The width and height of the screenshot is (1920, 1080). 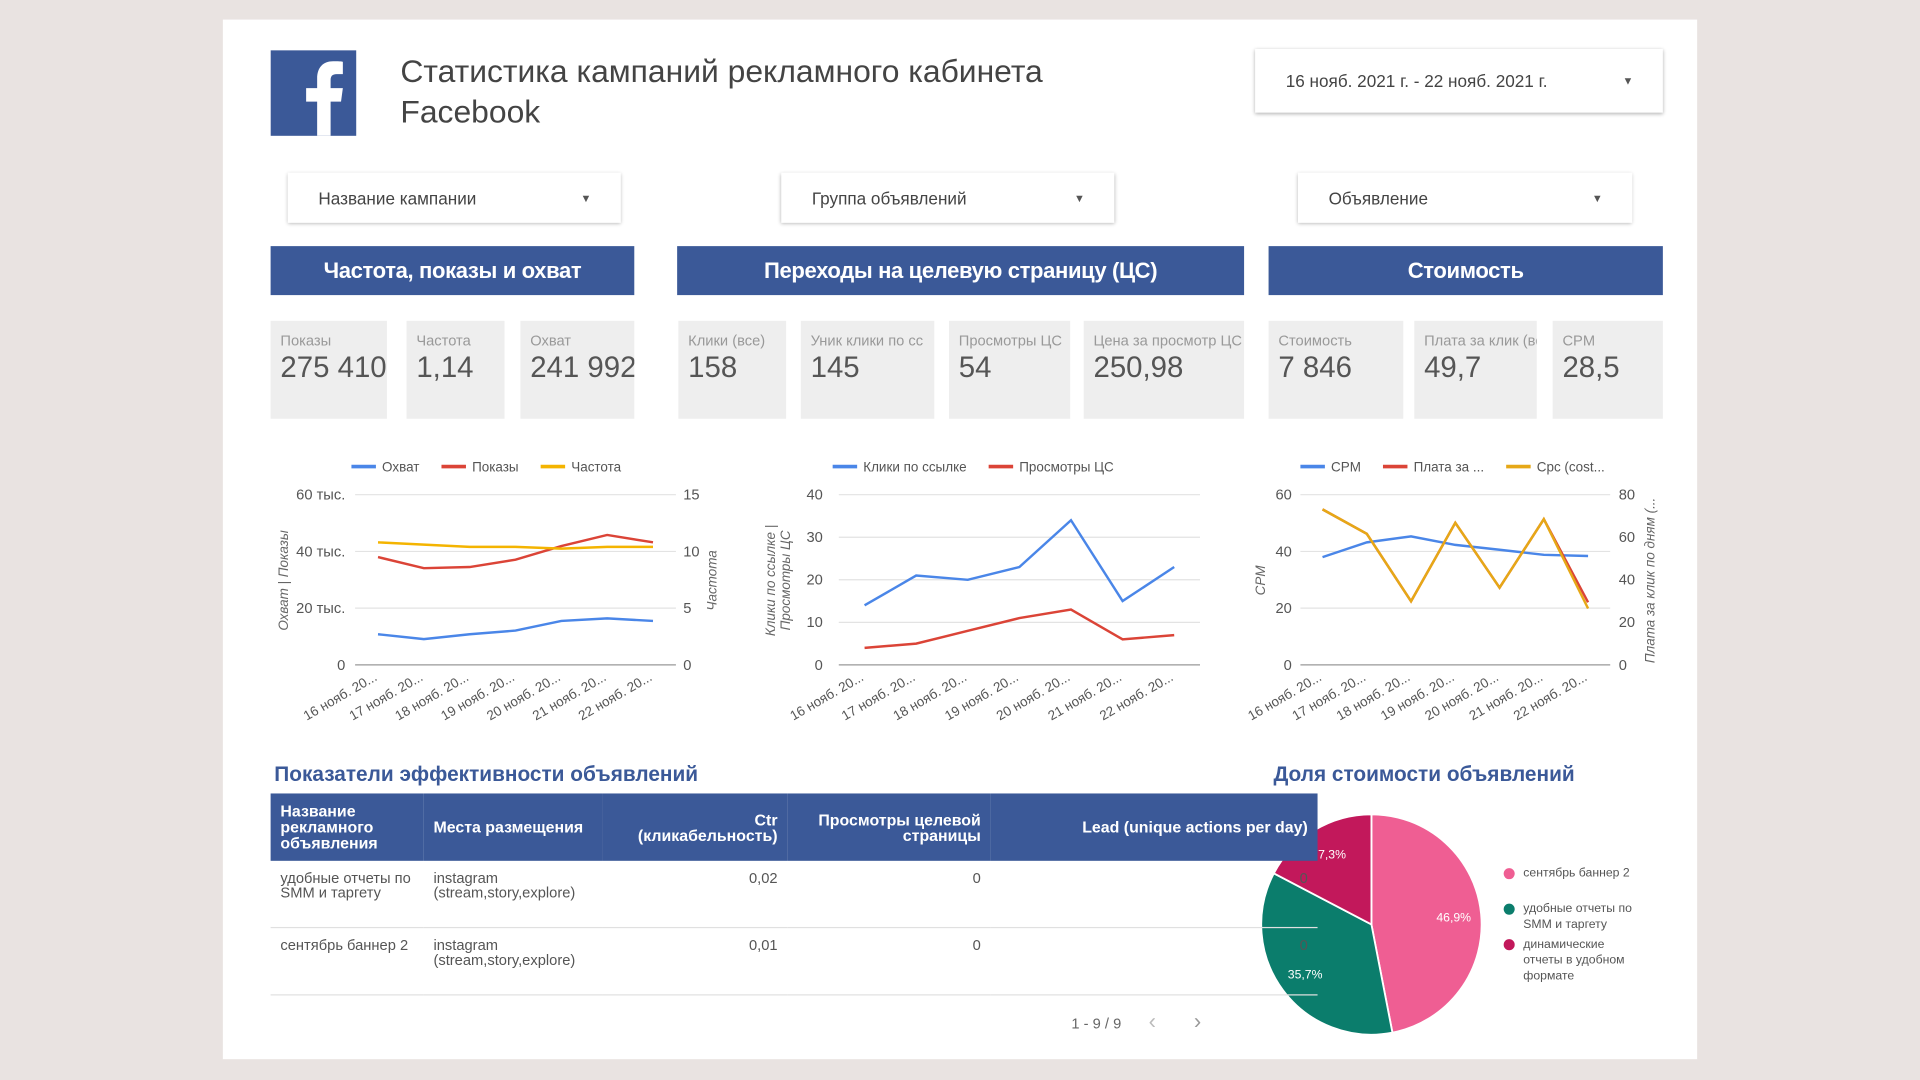 I want to click on scorecard: Частота 1,14, so click(x=455, y=369).